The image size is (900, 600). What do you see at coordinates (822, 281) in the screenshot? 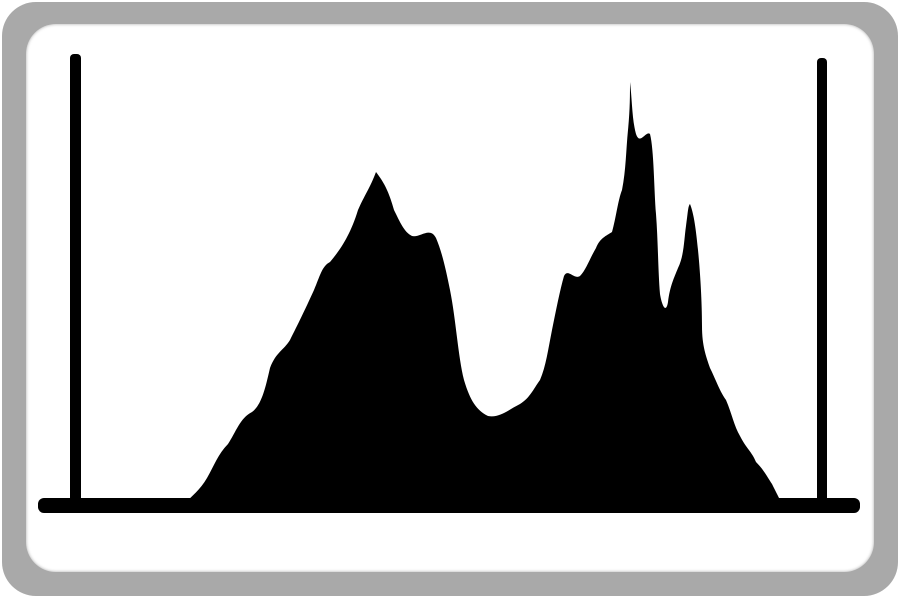
I see `right-marker-line` at bounding box center [822, 281].